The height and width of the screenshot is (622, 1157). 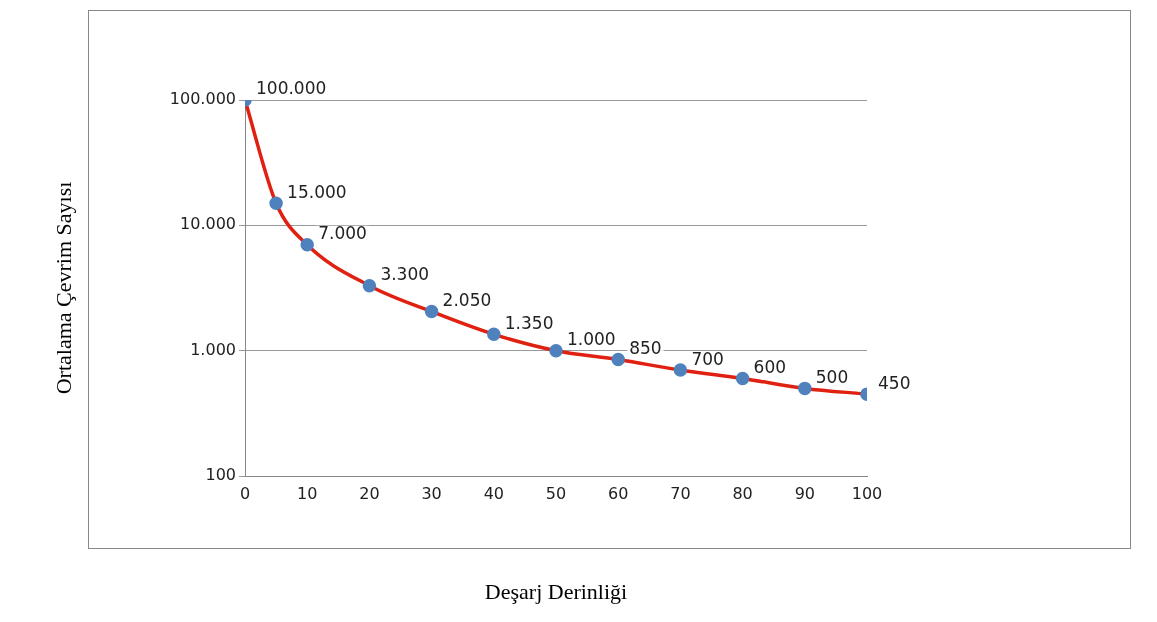 I want to click on x-tick-label: 80, so click(x=742, y=493).